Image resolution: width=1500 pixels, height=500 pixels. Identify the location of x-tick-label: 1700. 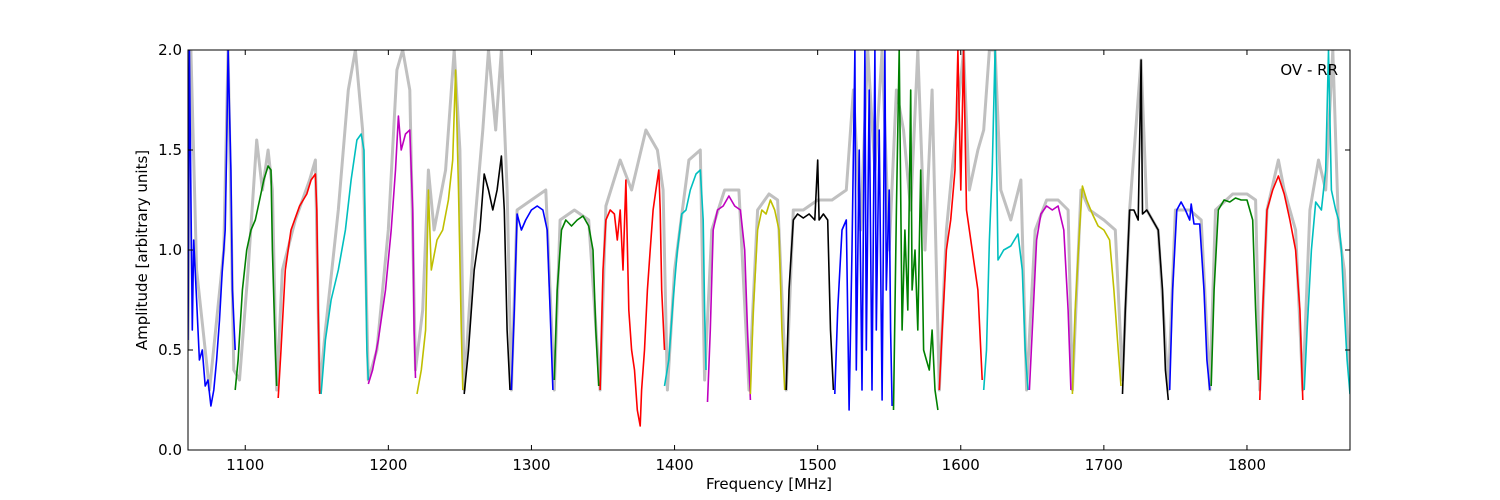
(1104, 465).